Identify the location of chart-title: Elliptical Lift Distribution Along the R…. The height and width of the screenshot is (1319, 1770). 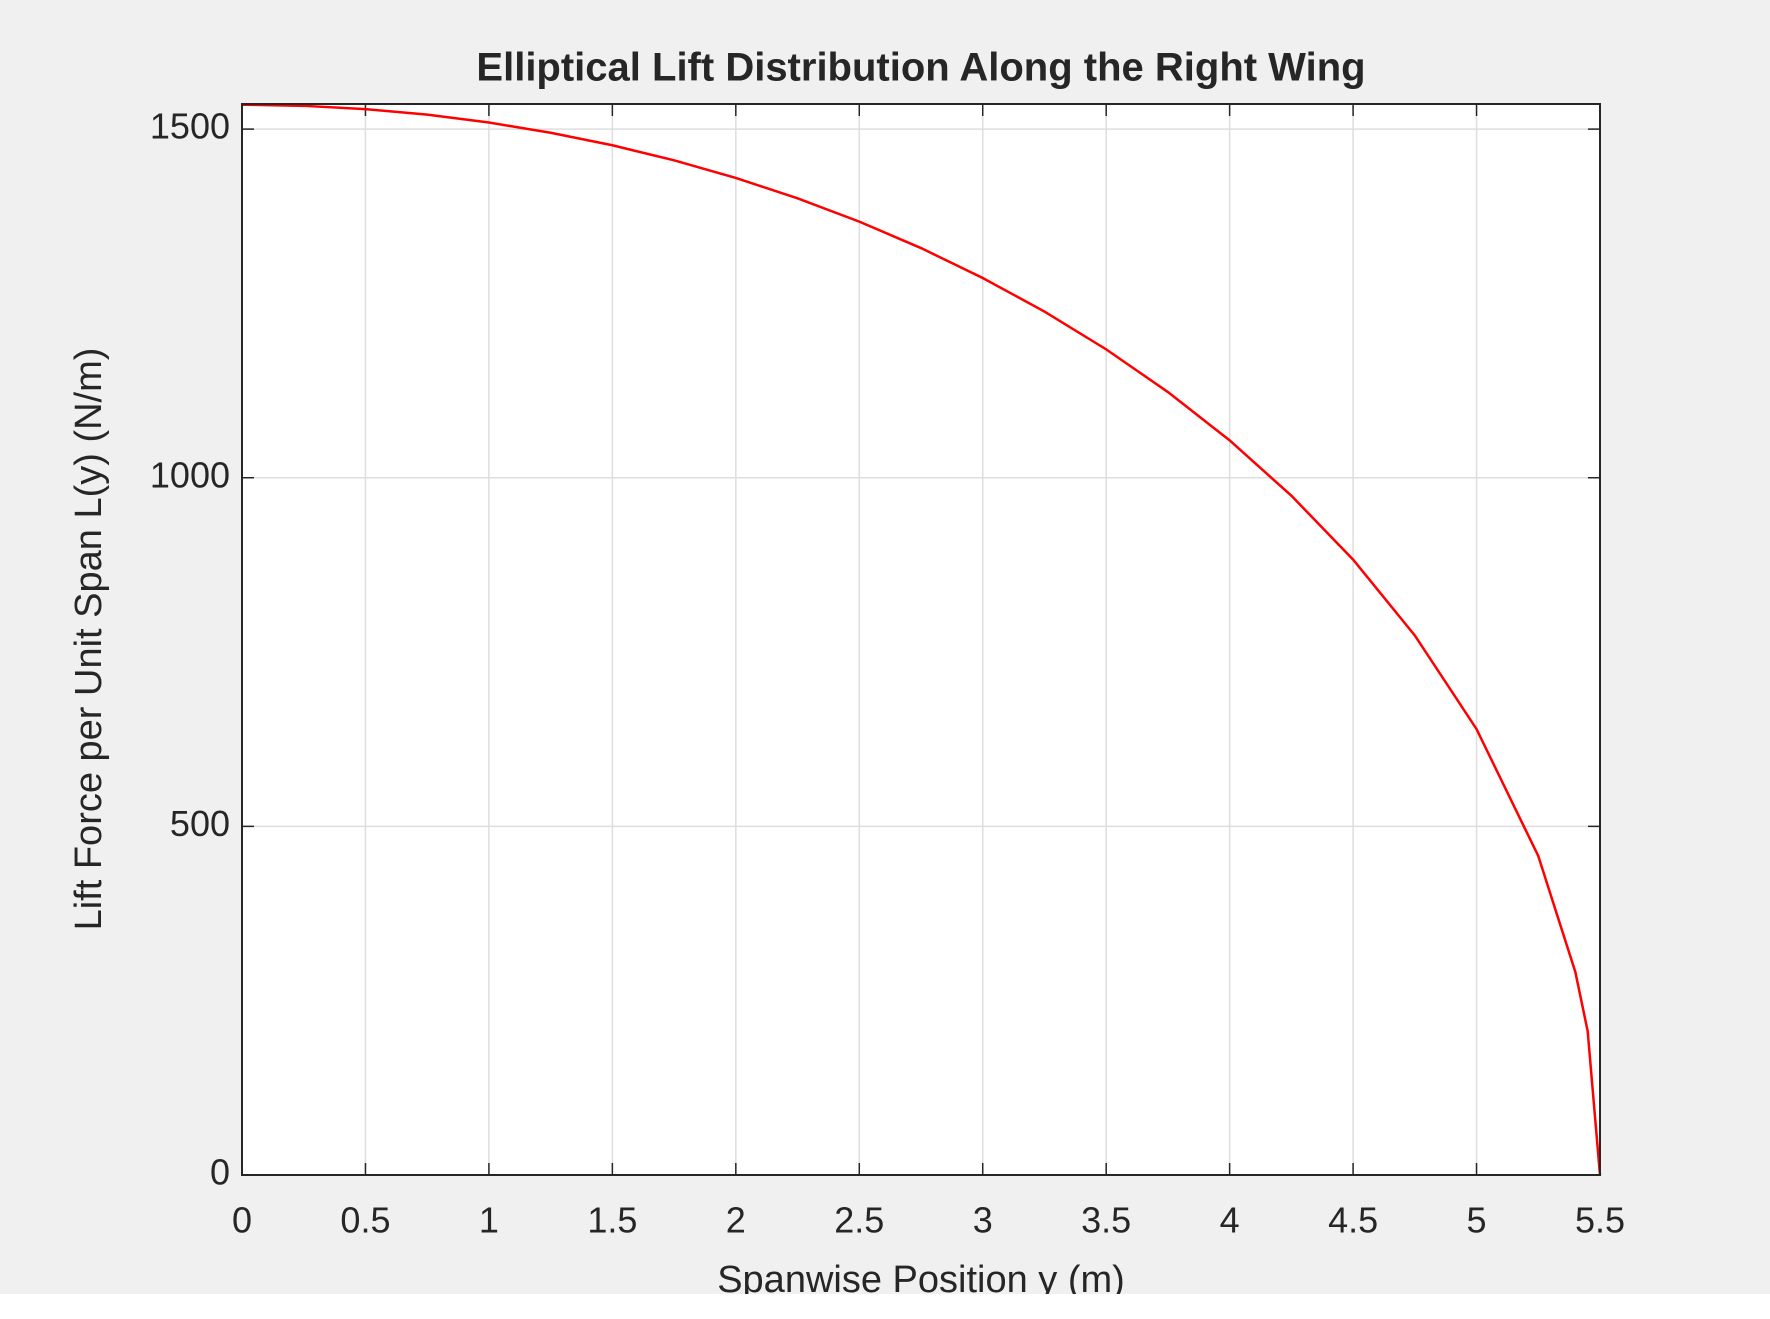
(920, 68).